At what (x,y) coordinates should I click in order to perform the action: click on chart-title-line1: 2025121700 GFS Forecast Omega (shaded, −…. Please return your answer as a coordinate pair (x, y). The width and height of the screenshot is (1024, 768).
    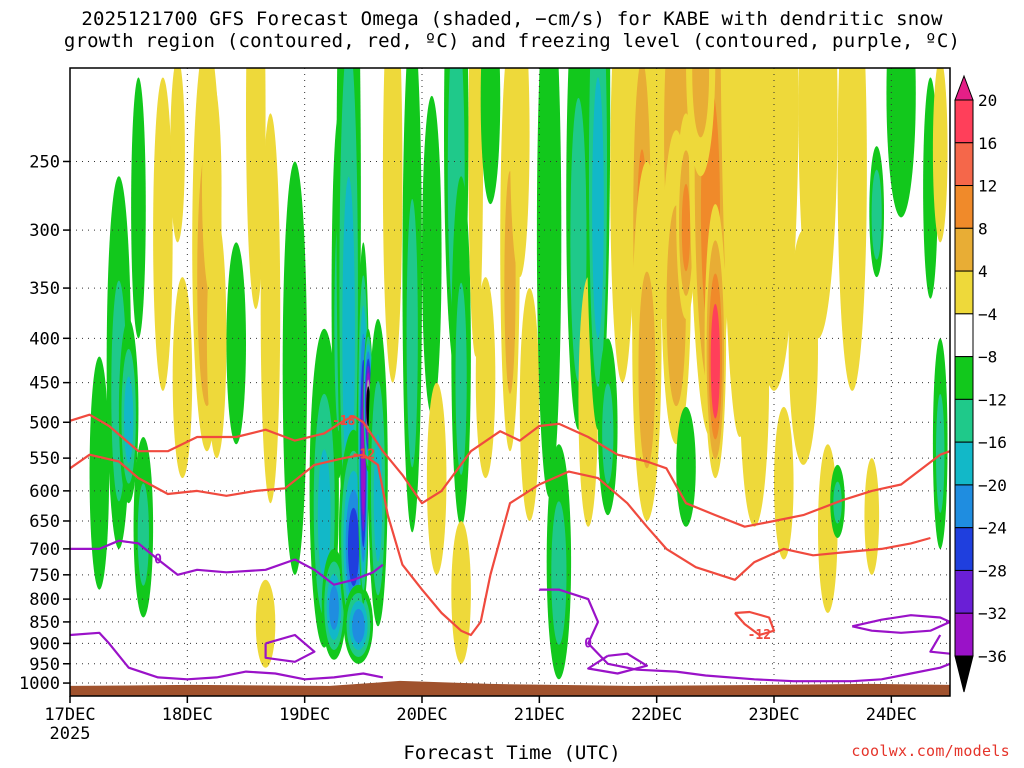
    Looking at the image, I should click on (512, 19).